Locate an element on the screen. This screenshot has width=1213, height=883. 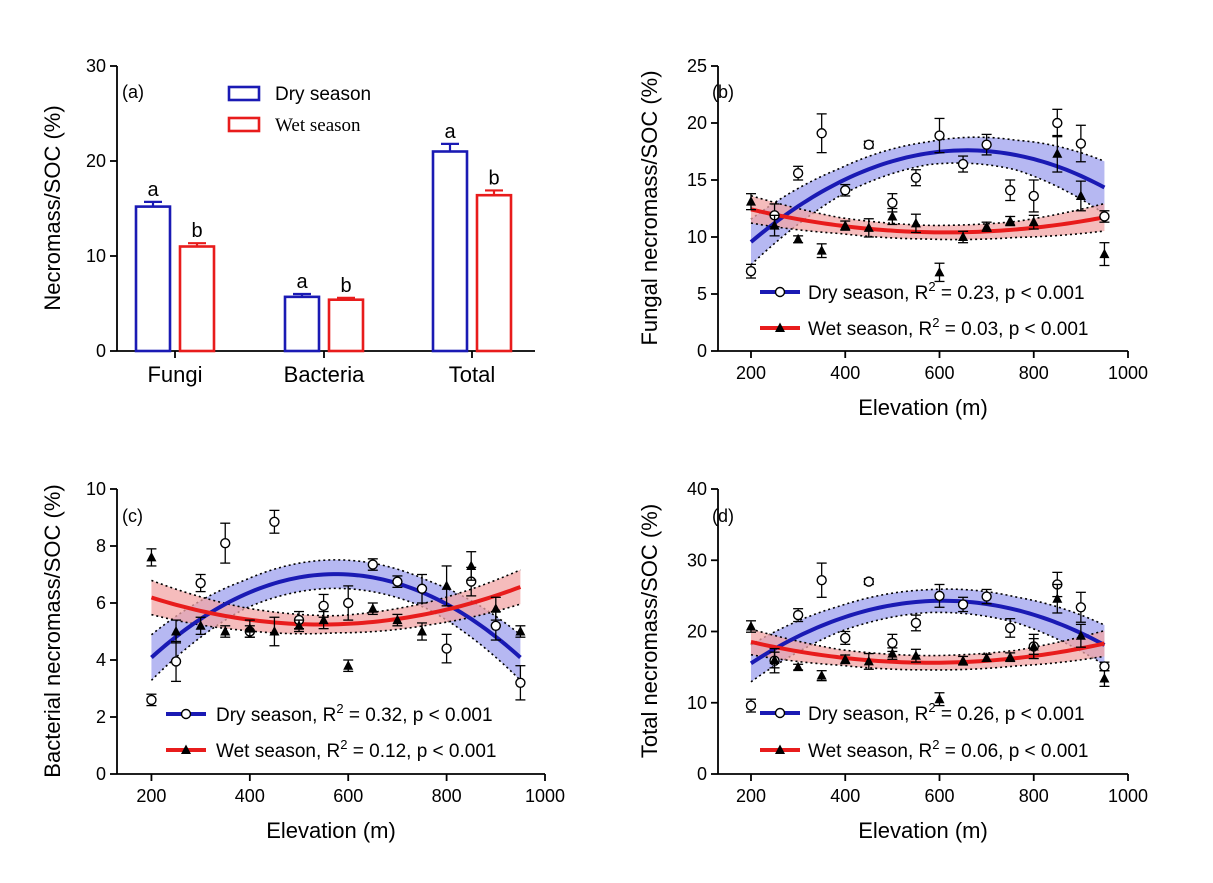
confidence-band is located at coordinates (336, 620).